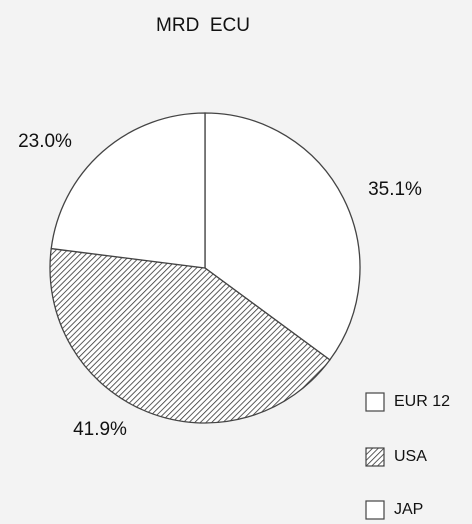 This screenshot has width=472, height=524. What do you see at coordinates (395, 189) in the screenshot?
I see `data-label: 35.1%` at bounding box center [395, 189].